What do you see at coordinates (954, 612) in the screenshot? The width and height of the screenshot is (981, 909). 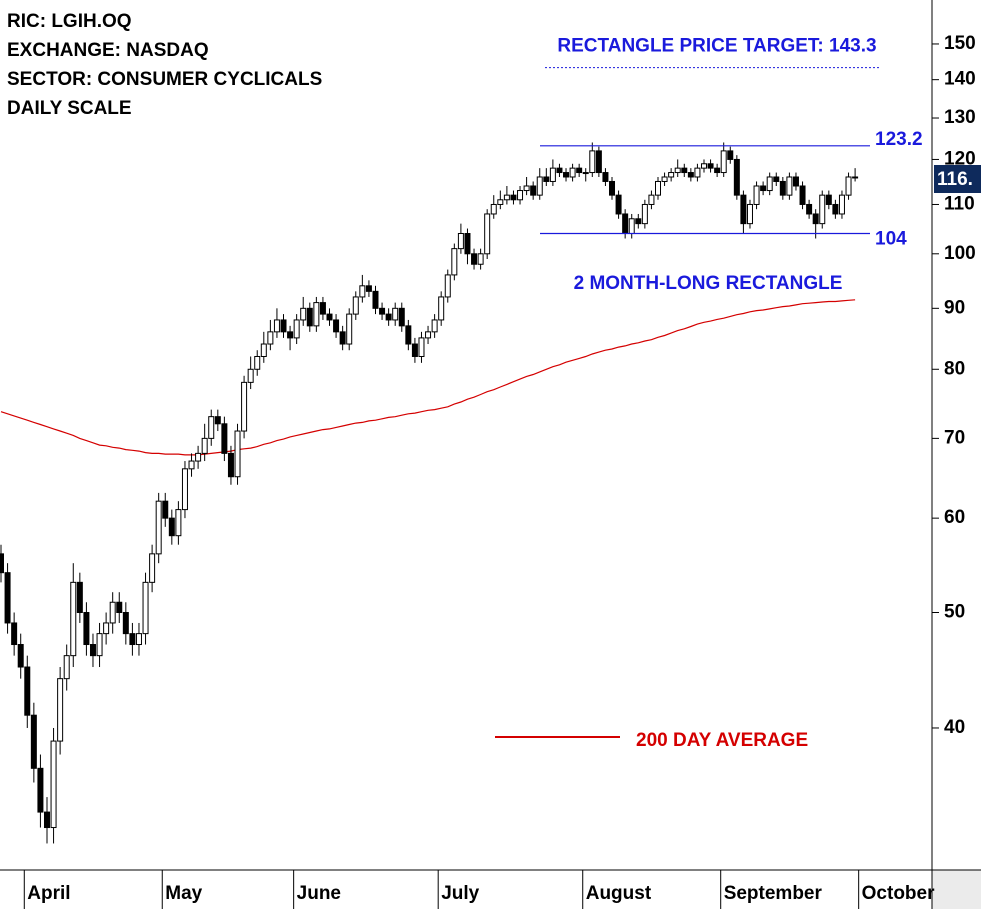 I see `y-tick-label: 50` at bounding box center [954, 612].